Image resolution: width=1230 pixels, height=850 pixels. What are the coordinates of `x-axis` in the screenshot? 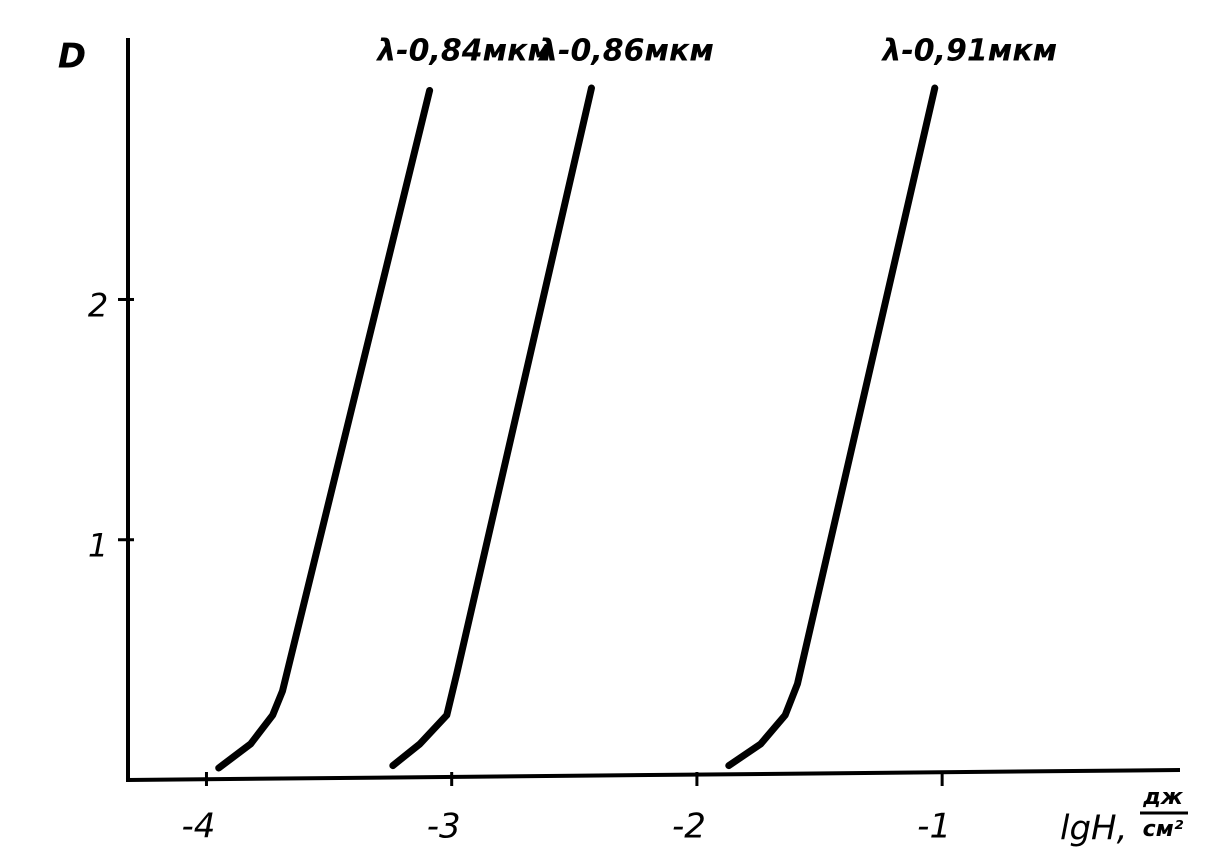 It's located at (653, 775).